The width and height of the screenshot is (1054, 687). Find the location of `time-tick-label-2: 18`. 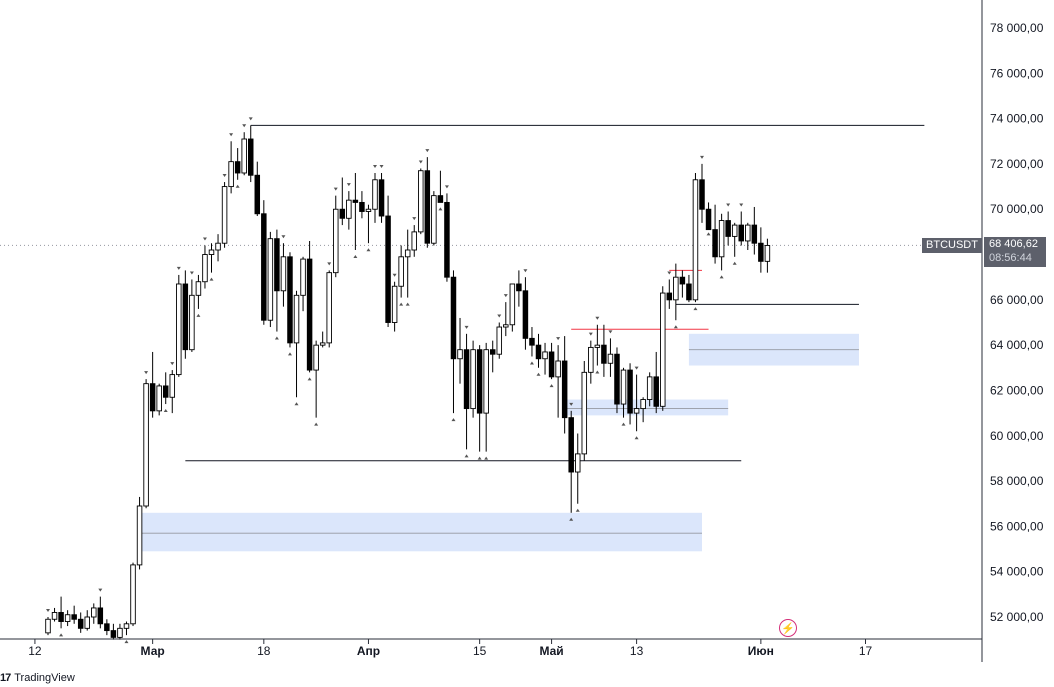

time-tick-label-2: 18 is located at coordinates (264, 651).